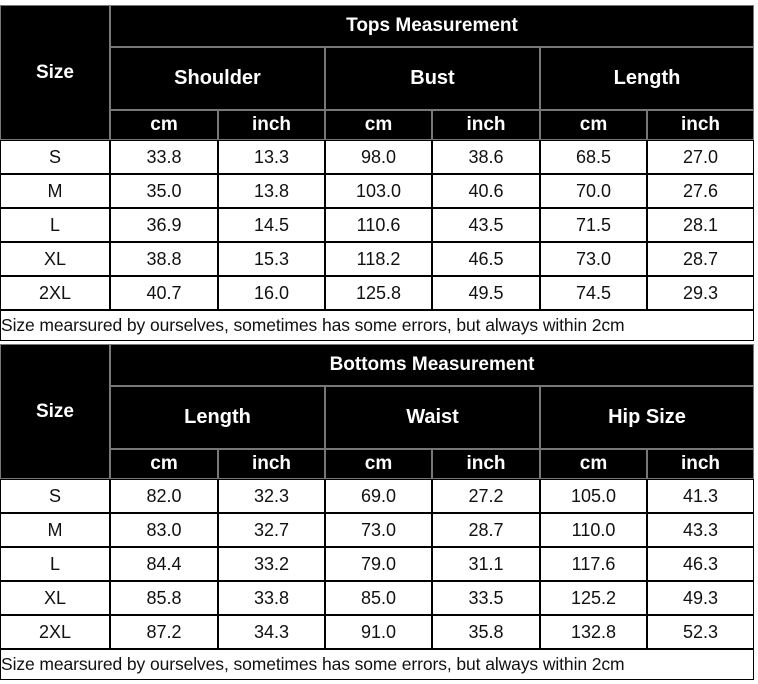  What do you see at coordinates (271, 632) in the screenshot?
I see `value-cell: 34.3` at bounding box center [271, 632].